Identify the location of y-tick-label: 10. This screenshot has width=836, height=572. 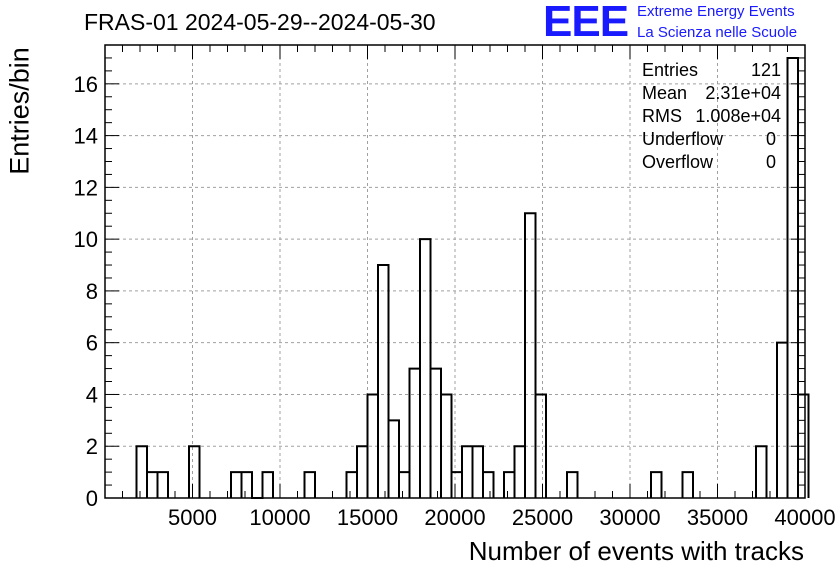
(86, 239).